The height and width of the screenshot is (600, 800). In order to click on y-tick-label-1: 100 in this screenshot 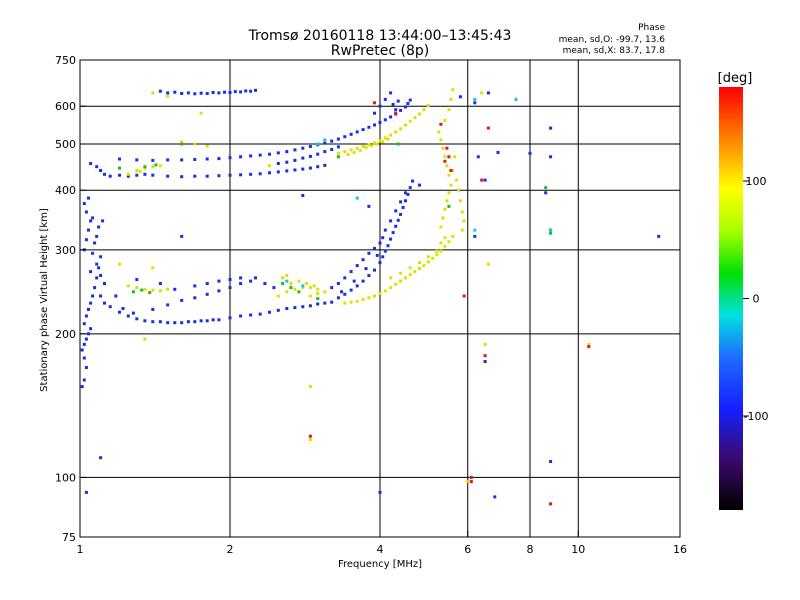, I will do `click(65, 477)`.